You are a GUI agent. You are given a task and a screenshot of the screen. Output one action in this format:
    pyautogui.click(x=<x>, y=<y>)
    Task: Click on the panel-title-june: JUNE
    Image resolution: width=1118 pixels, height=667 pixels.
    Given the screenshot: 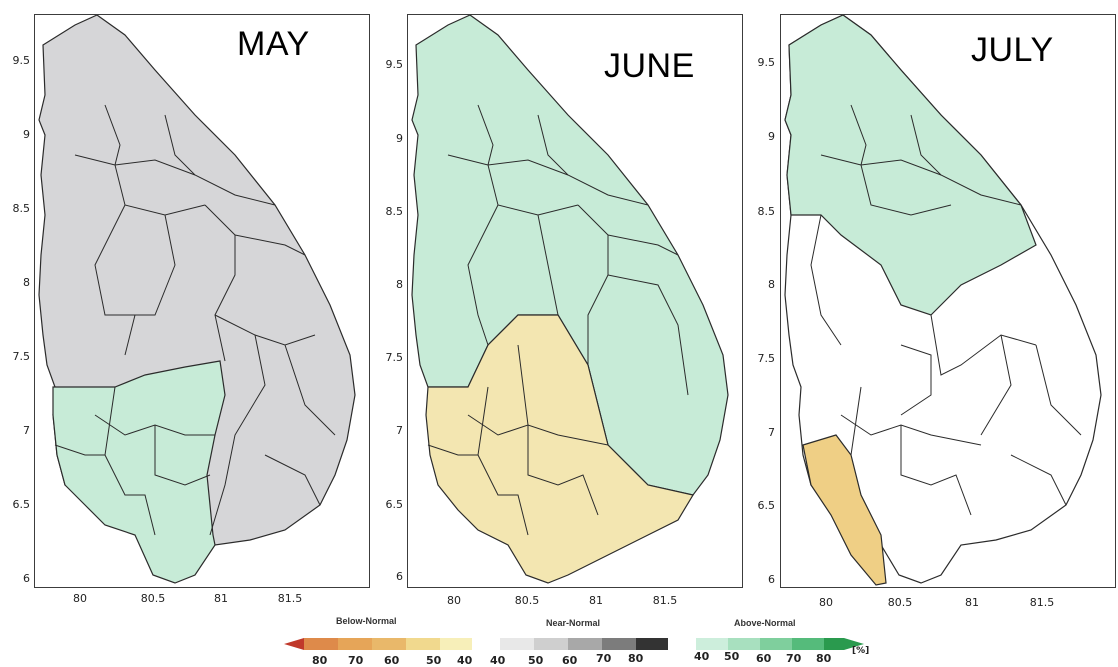 What is the action you would take?
    pyautogui.click(x=649, y=66)
    